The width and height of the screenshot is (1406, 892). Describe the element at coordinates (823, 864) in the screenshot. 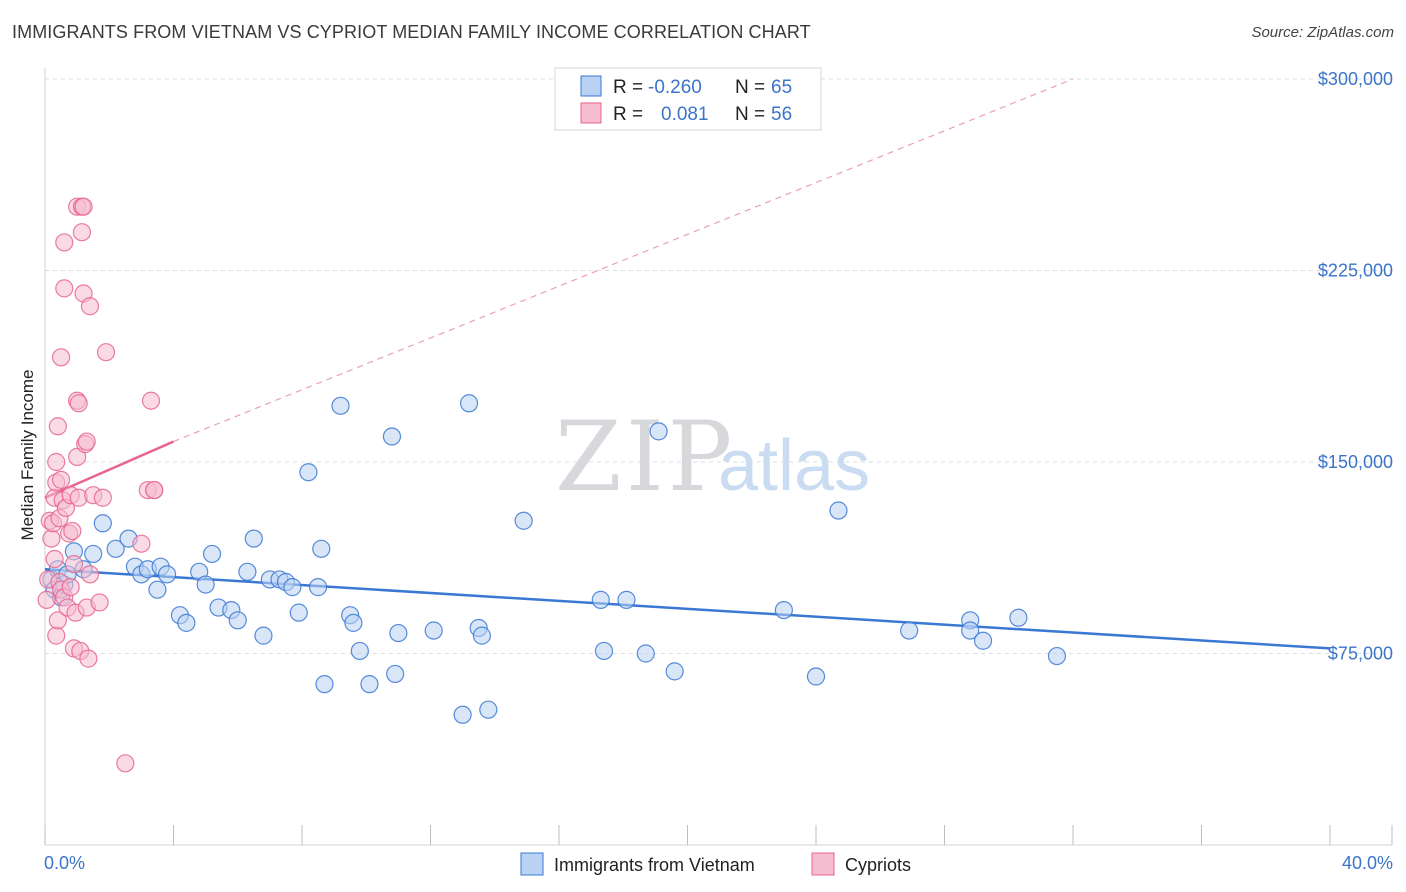

I see `bottom-legend-swatch-cypriots` at that location.